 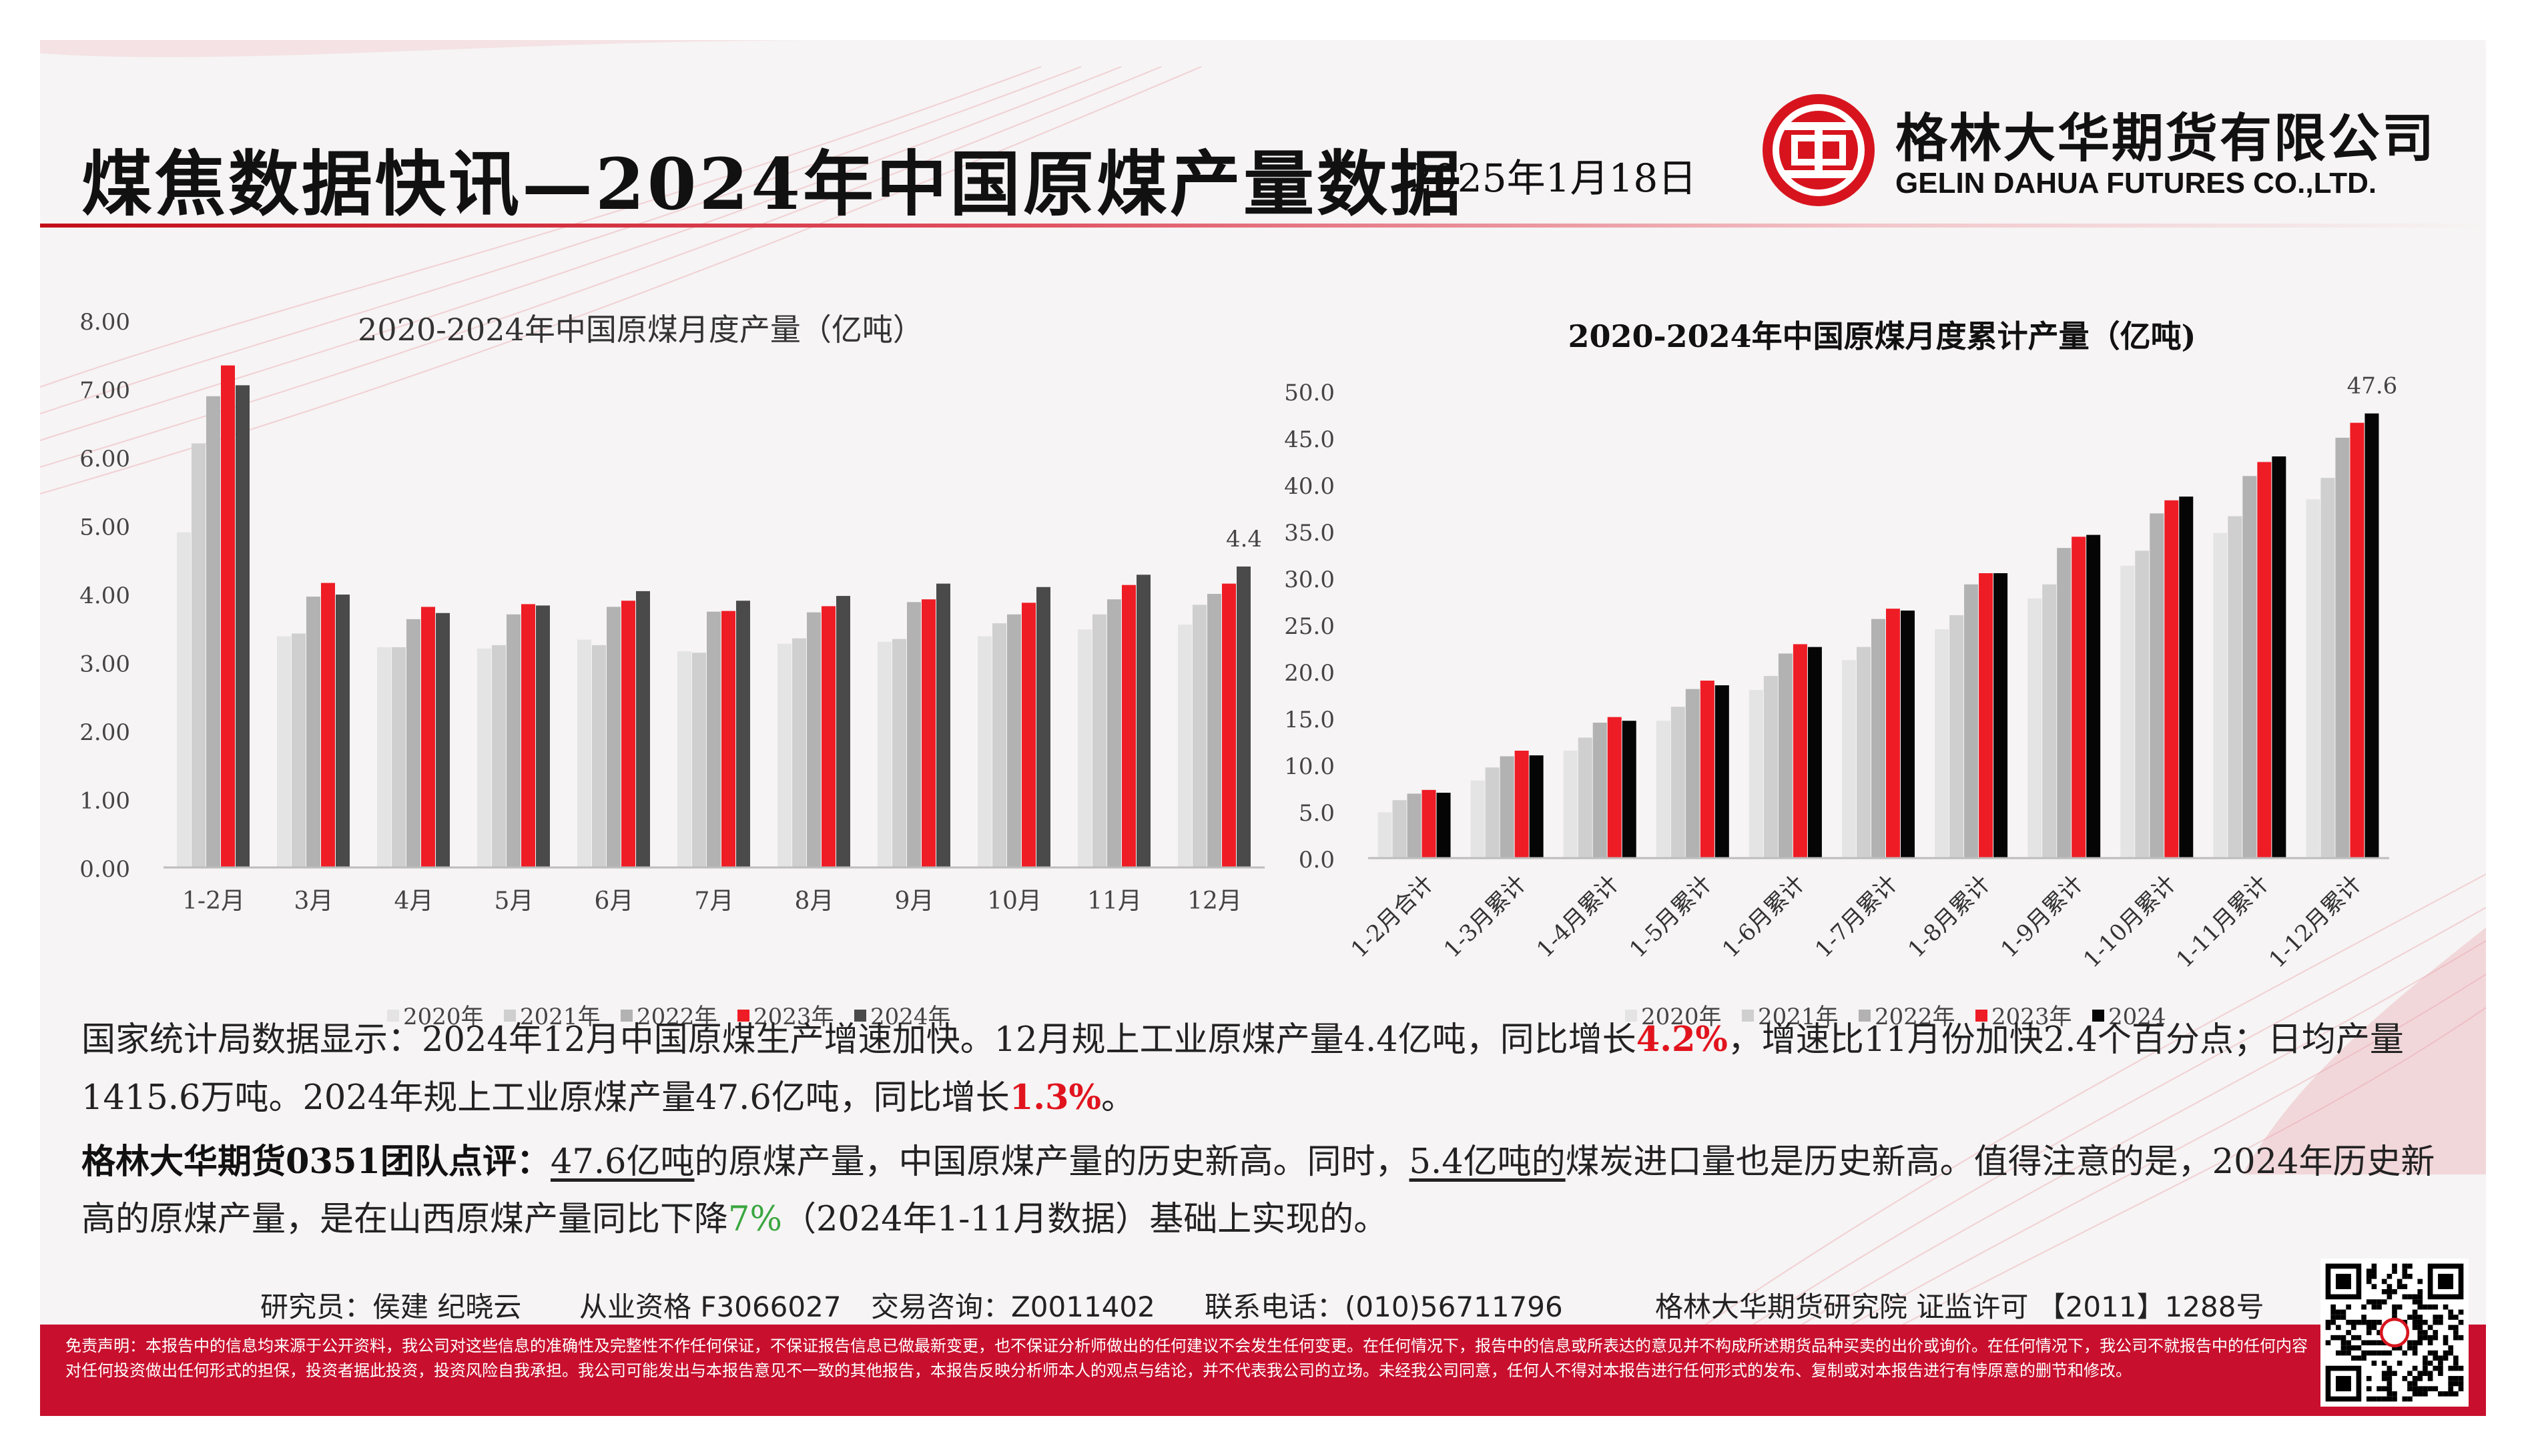 What do you see at coordinates (1570, 804) in the screenshot?
I see `bar-2020年-1-4月累计` at bounding box center [1570, 804].